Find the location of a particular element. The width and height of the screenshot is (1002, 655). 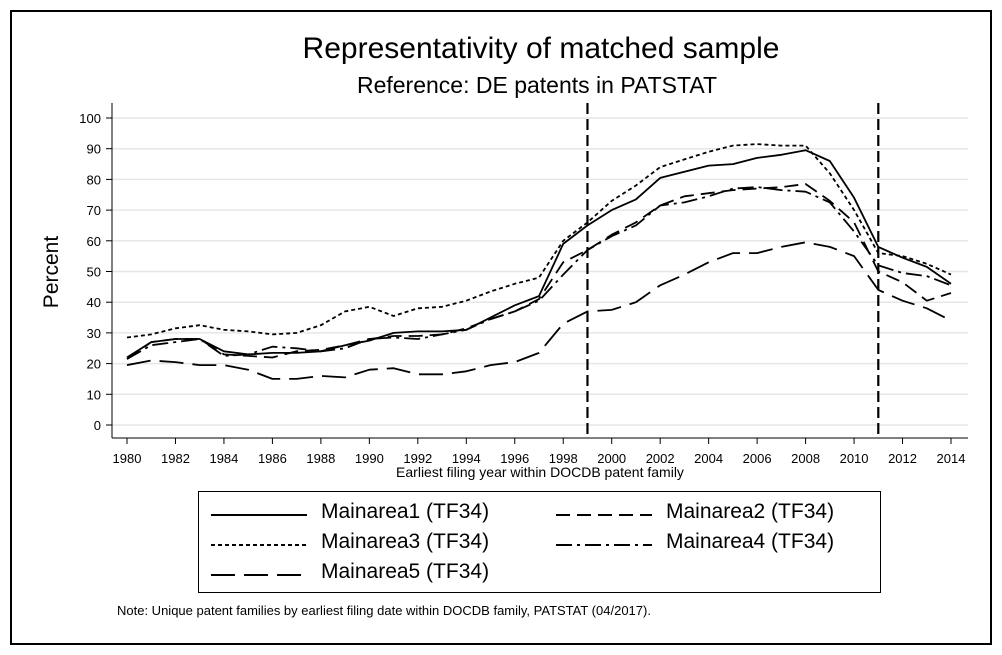

legend-swatch-longdash is located at coordinates (259, 575).